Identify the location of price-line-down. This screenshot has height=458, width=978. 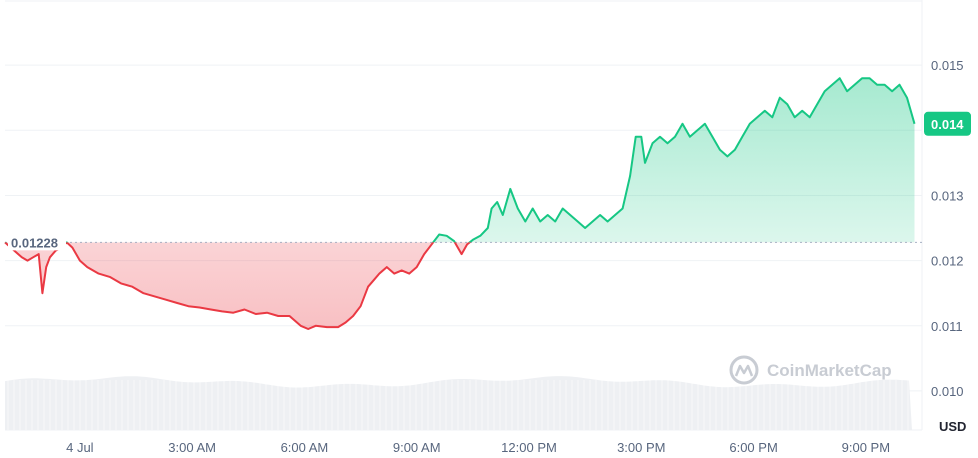
(238, 286).